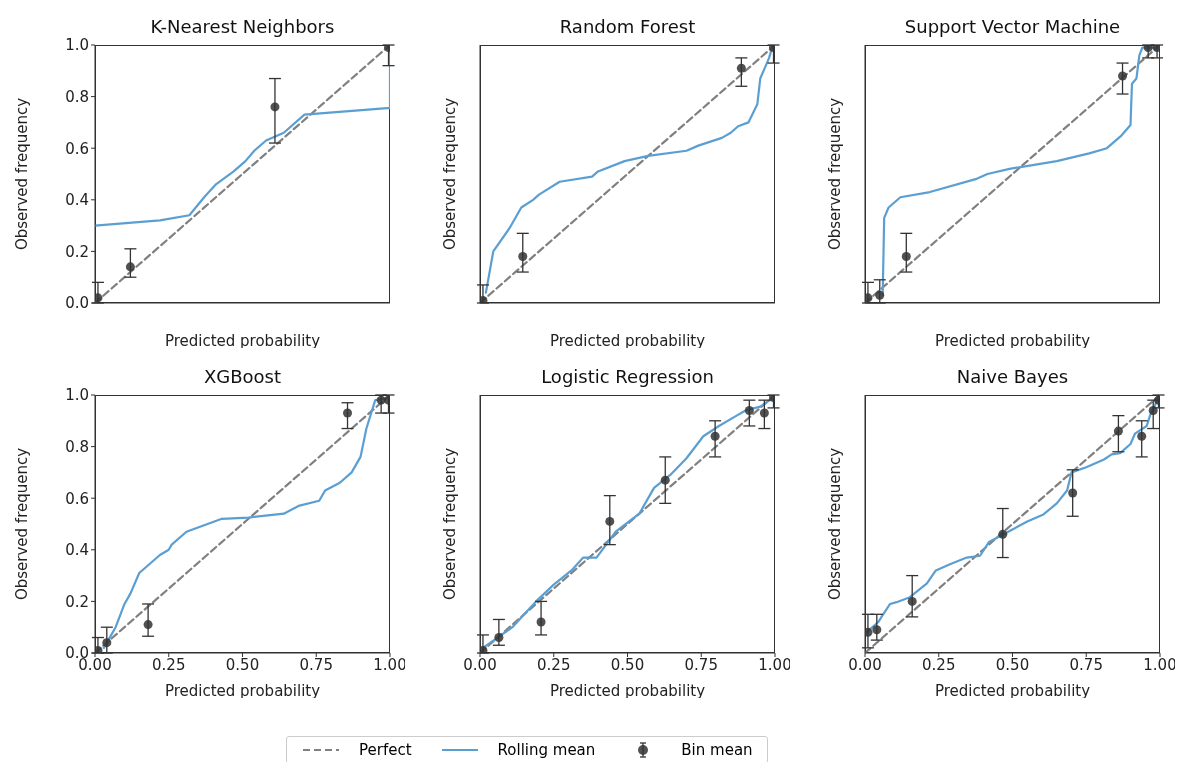  Describe the element at coordinates (1012, 376) in the screenshot. I see `chart-title: Naive Bayes` at that location.